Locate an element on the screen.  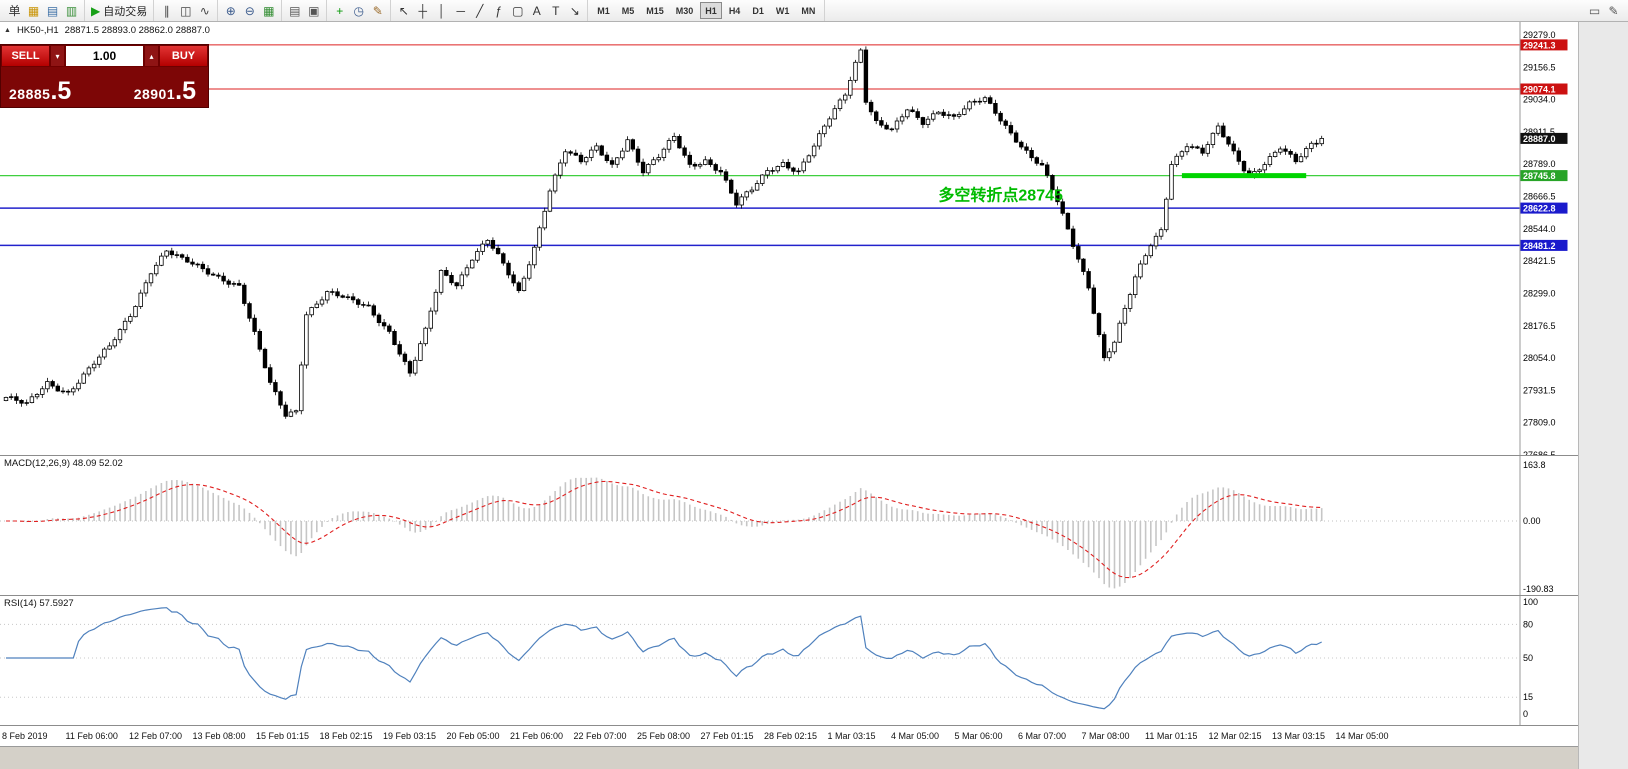
new-order-icon: 单 is located at coordinates (14, 10).